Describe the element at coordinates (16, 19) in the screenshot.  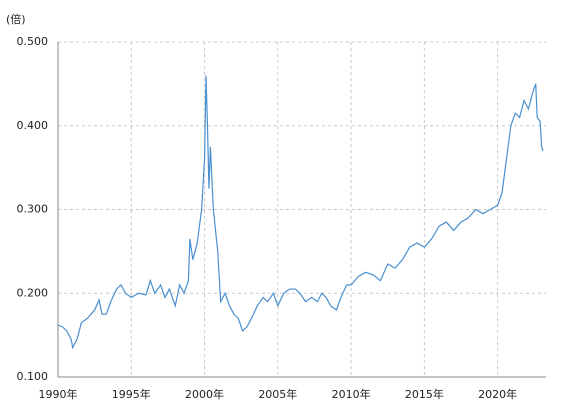
I see `y-unit-label: (倍)` at that location.